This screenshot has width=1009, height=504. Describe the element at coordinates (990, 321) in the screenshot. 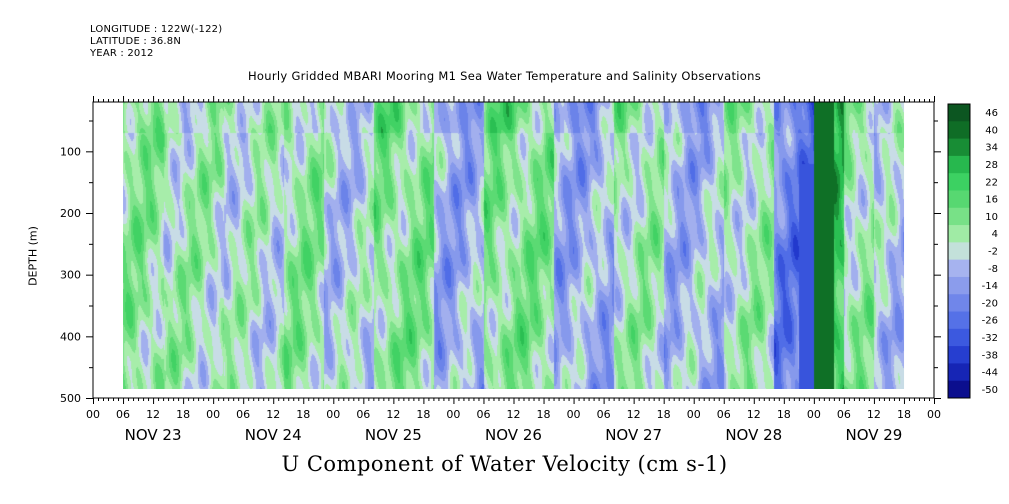

I see `colorbar-label: -26` at that location.